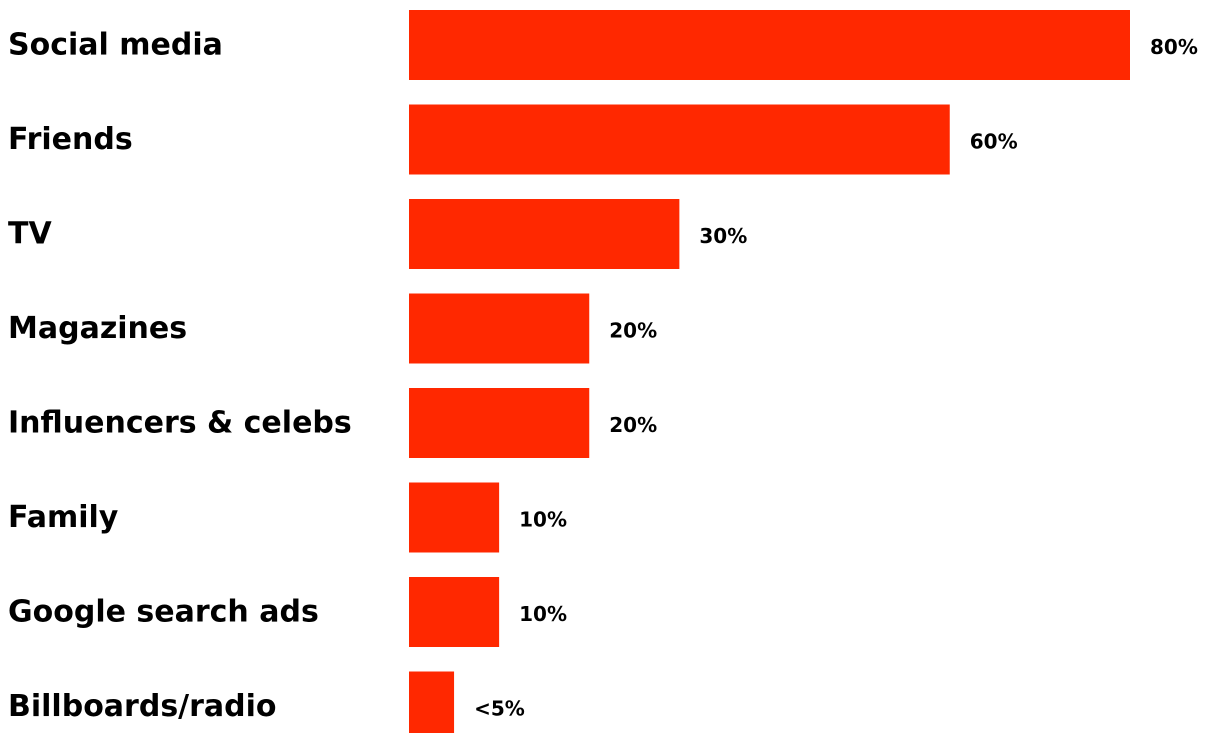 Image resolution: width=1213 pixels, height=733 pixels. Describe the element at coordinates (63, 517) in the screenshot. I see `category-label: Family` at that location.